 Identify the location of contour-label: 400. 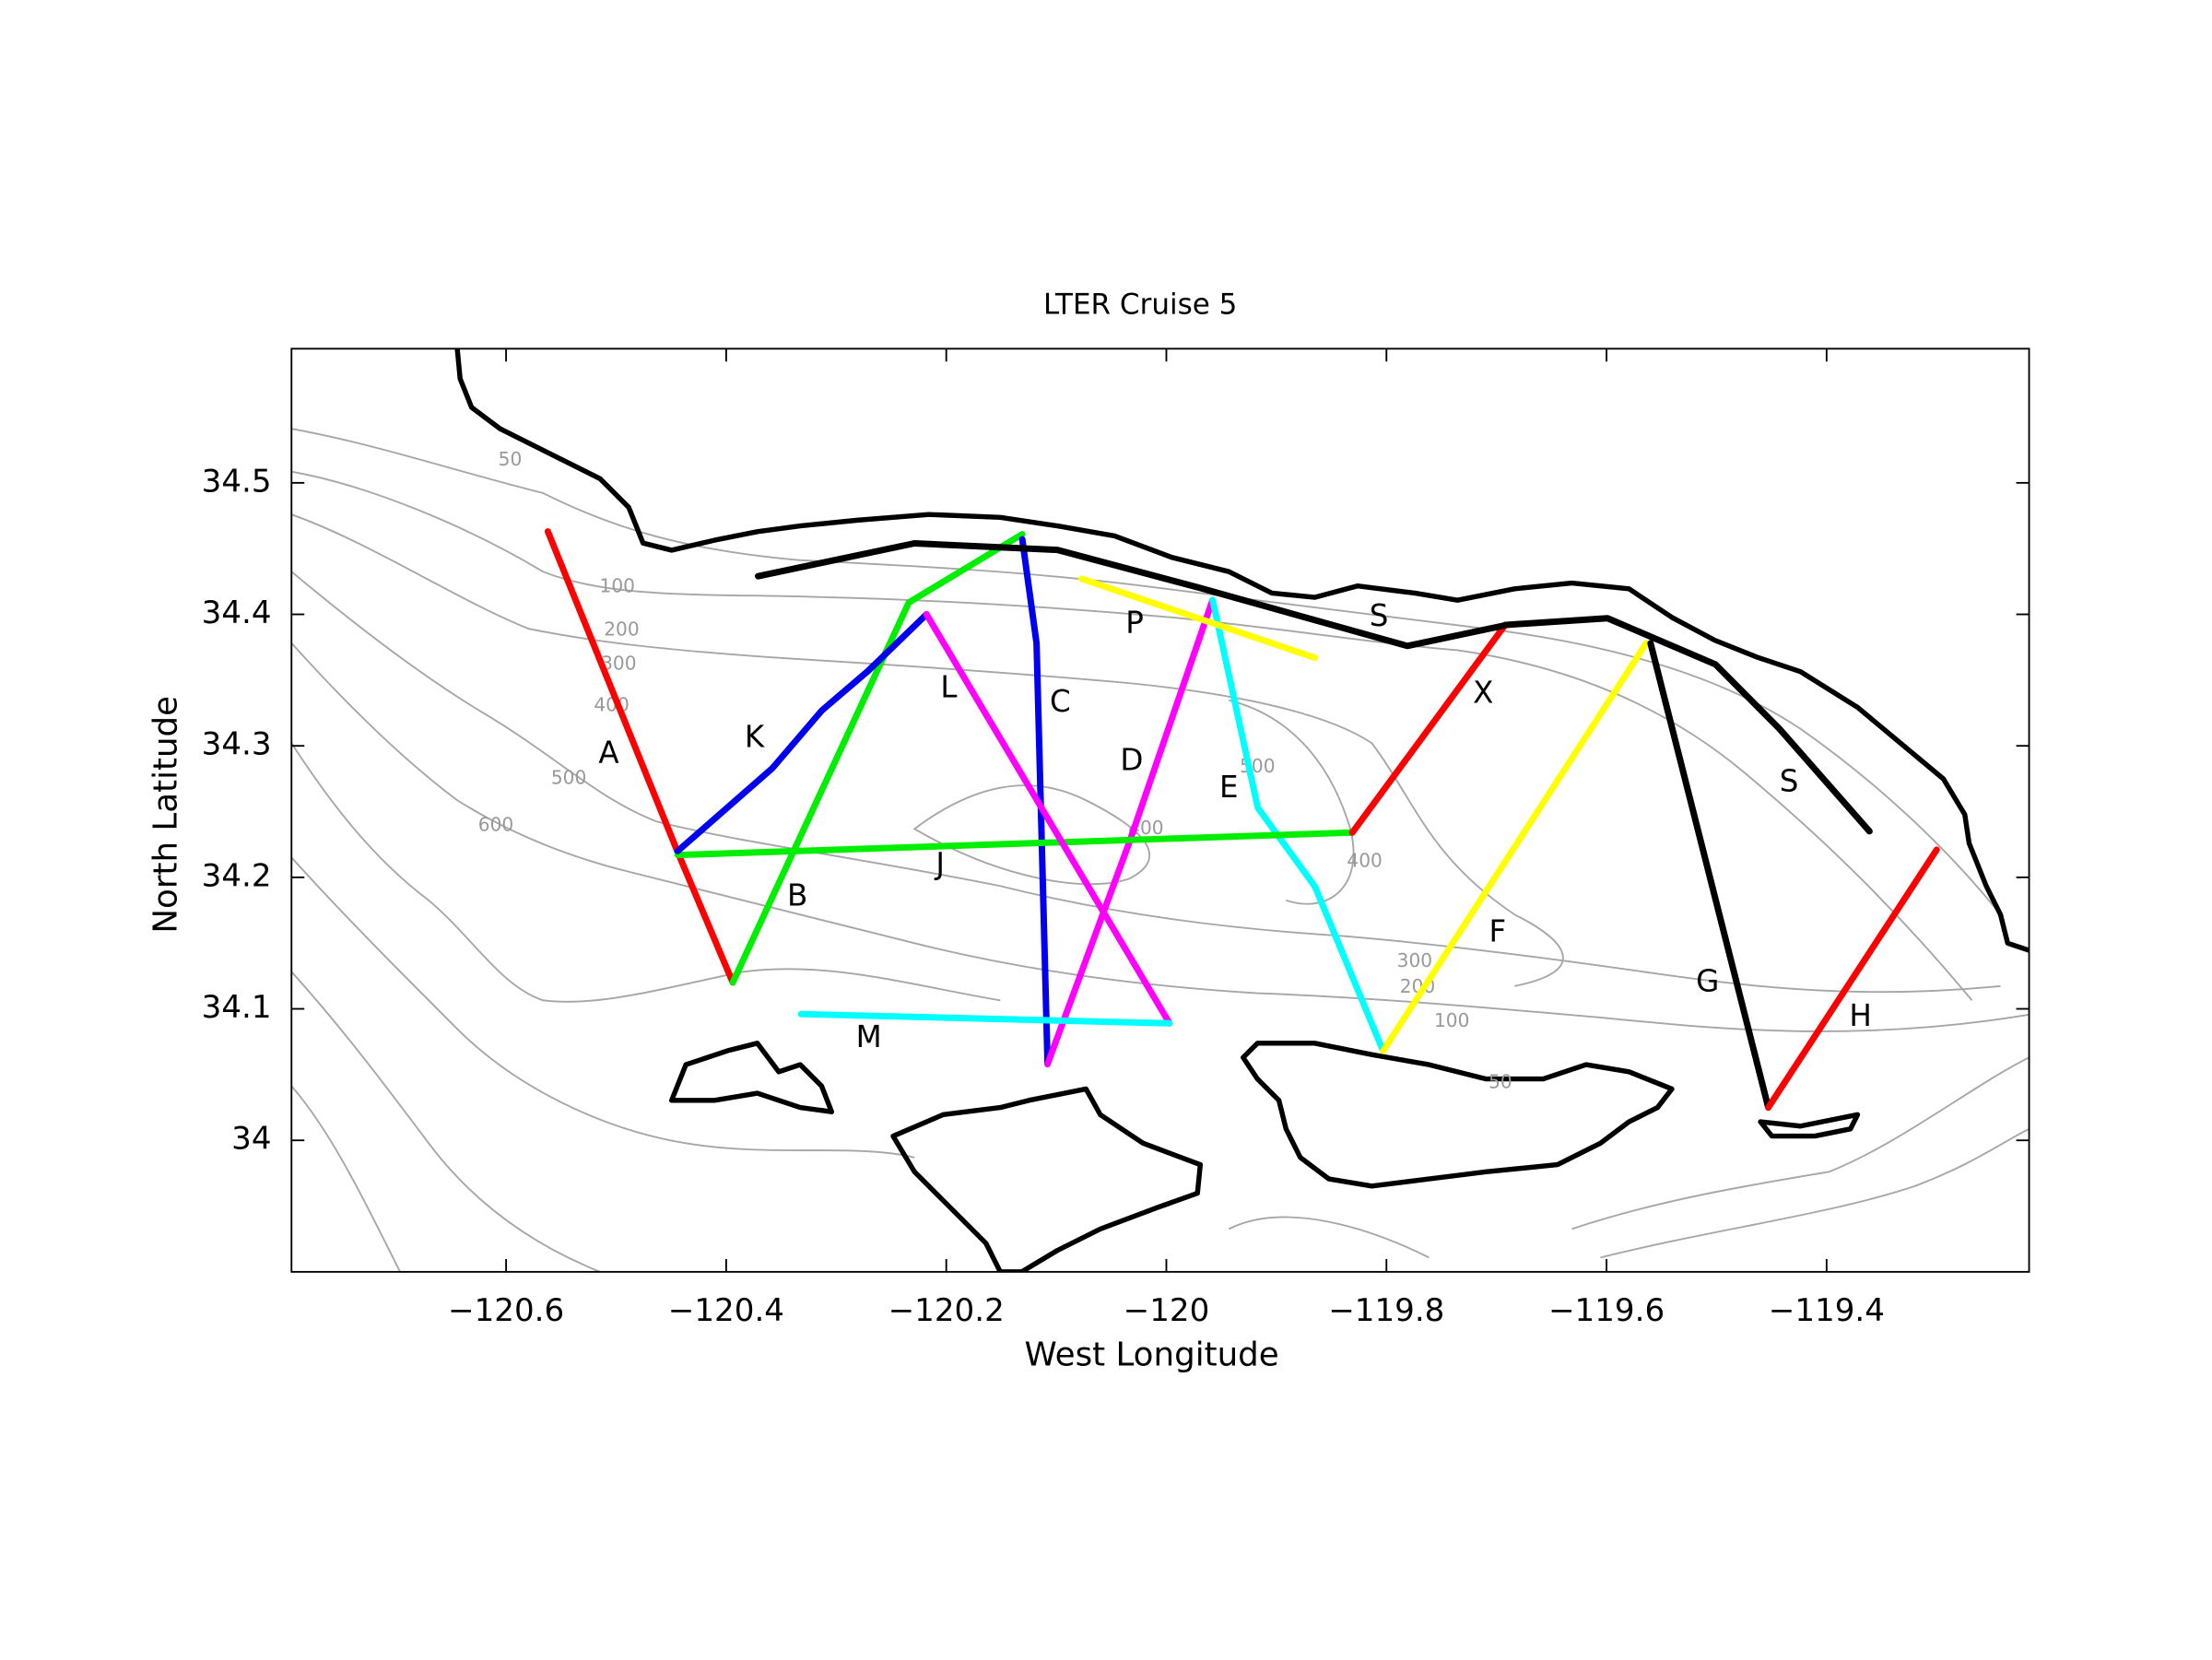
(1364, 860).